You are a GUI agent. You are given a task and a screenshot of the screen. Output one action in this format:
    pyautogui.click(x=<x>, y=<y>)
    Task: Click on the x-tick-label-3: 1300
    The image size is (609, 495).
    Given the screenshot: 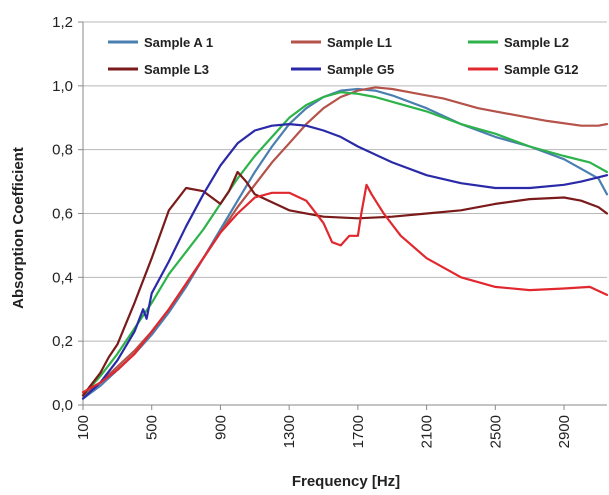 What is the action you would take?
    pyautogui.click(x=289, y=431)
    